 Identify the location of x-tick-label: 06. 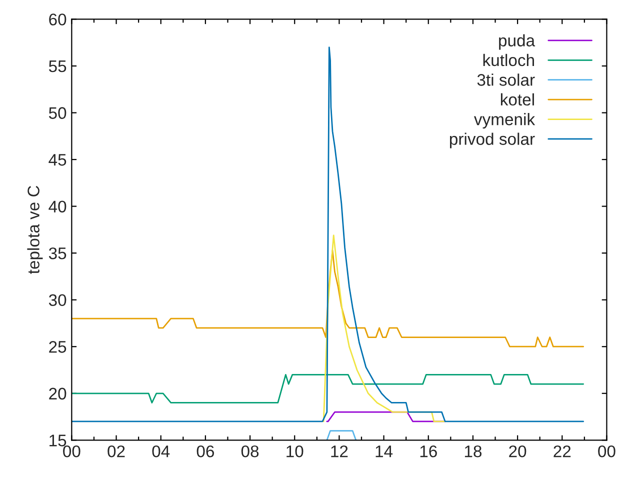
(205, 451).